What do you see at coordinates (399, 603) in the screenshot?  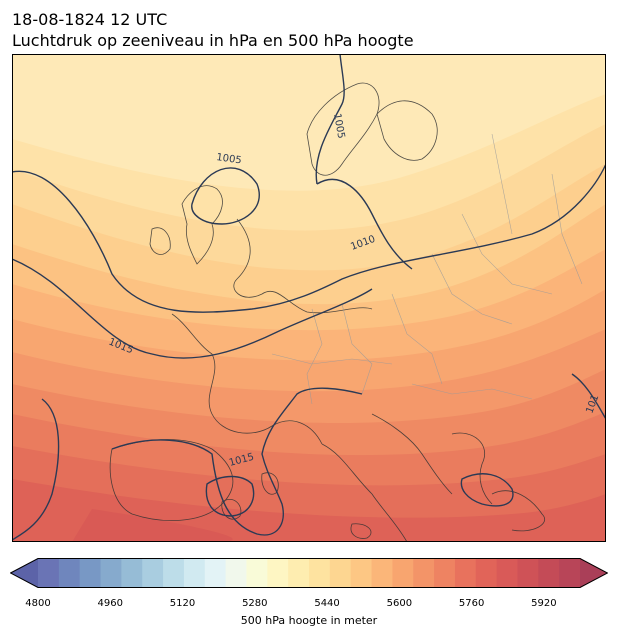 I see `colorbar-tick-label: 5600` at bounding box center [399, 603].